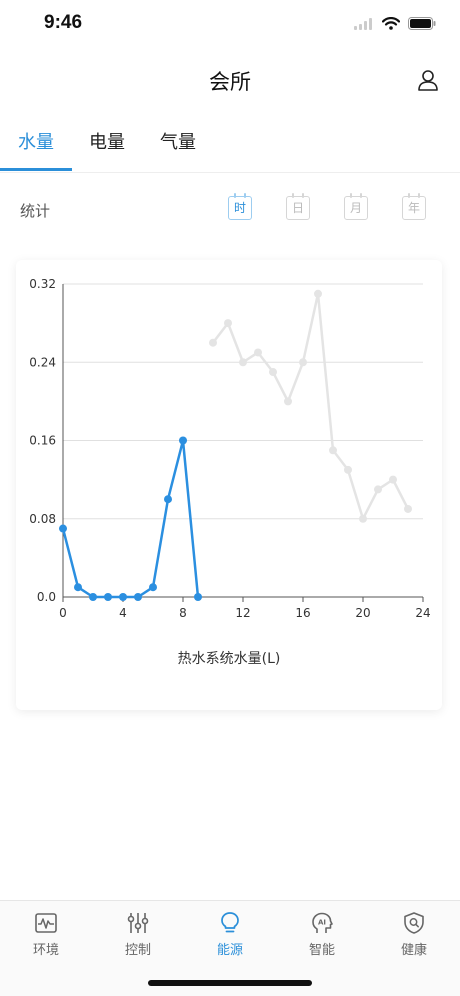  What do you see at coordinates (230, 172) in the screenshot?
I see `tabs-divider` at bounding box center [230, 172].